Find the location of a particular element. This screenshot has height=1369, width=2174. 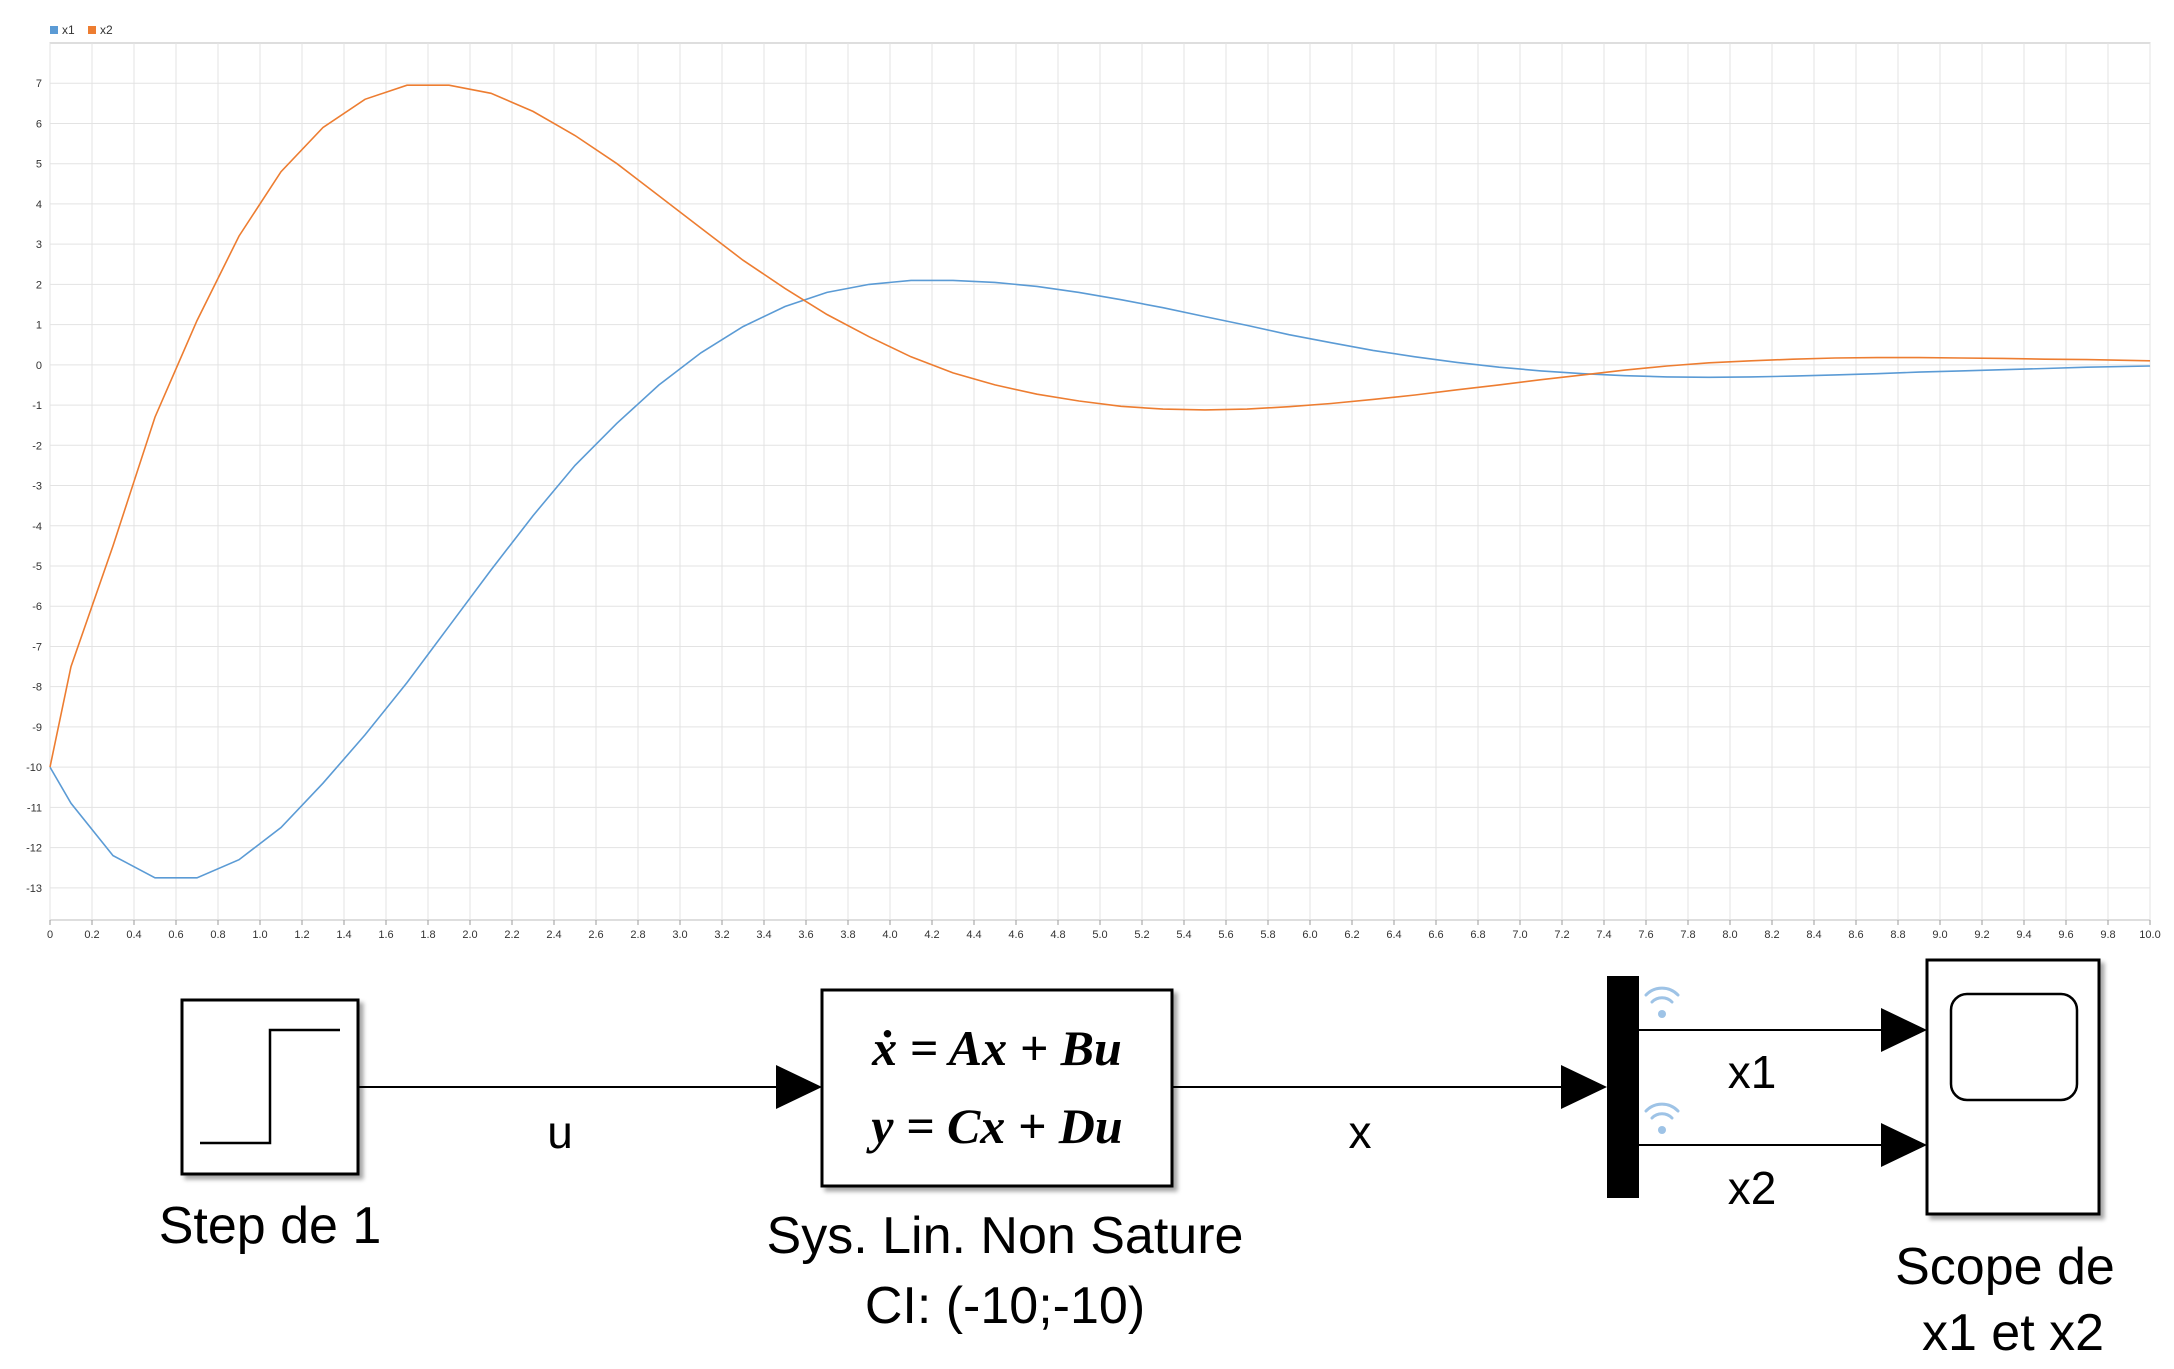

y-tick-label: -4 is located at coordinates (37, 527).